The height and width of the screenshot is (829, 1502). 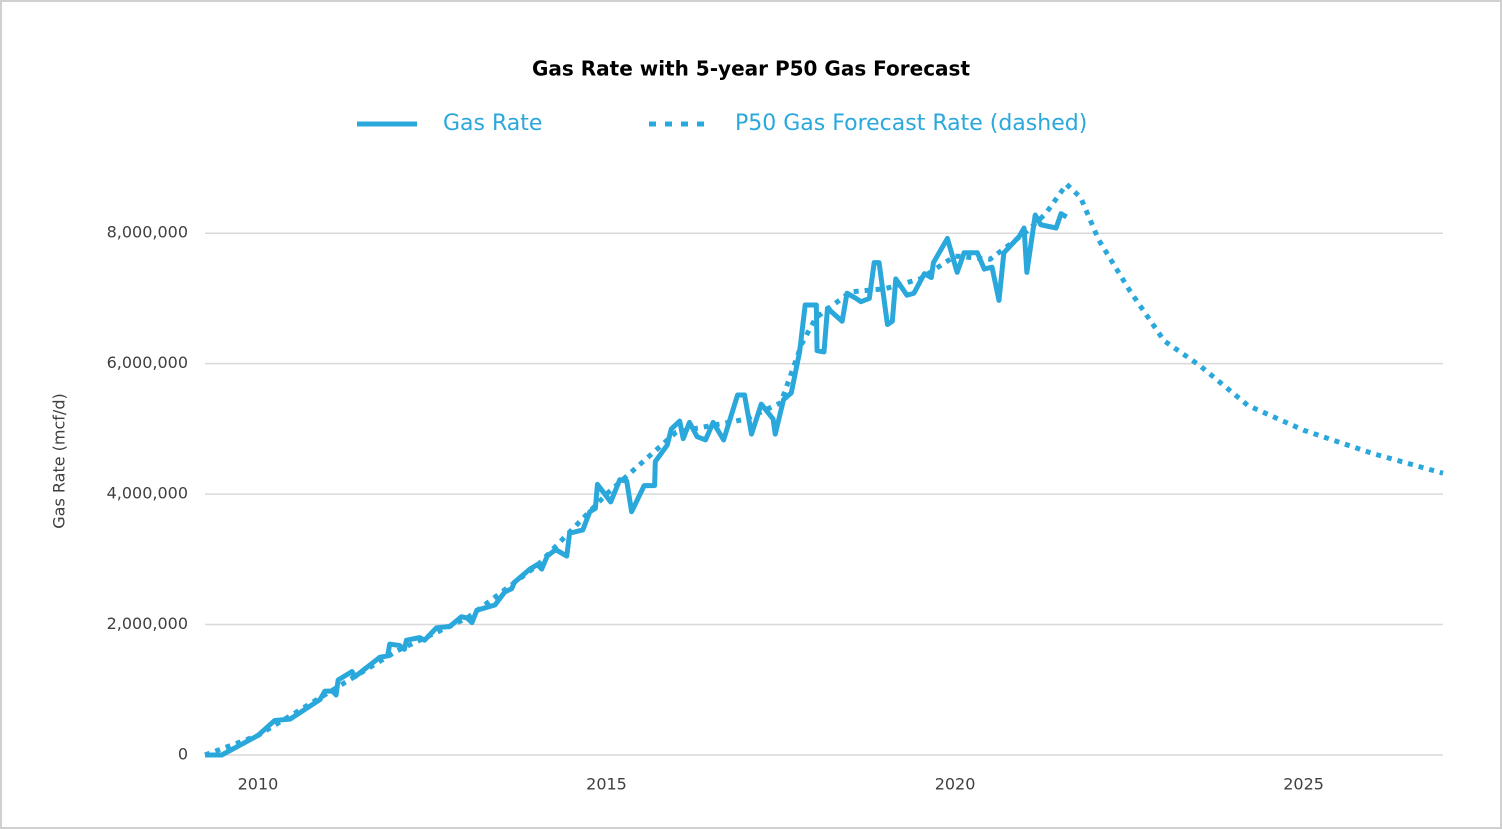 I want to click on legend-label: Gas Rate, so click(x=492, y=123).